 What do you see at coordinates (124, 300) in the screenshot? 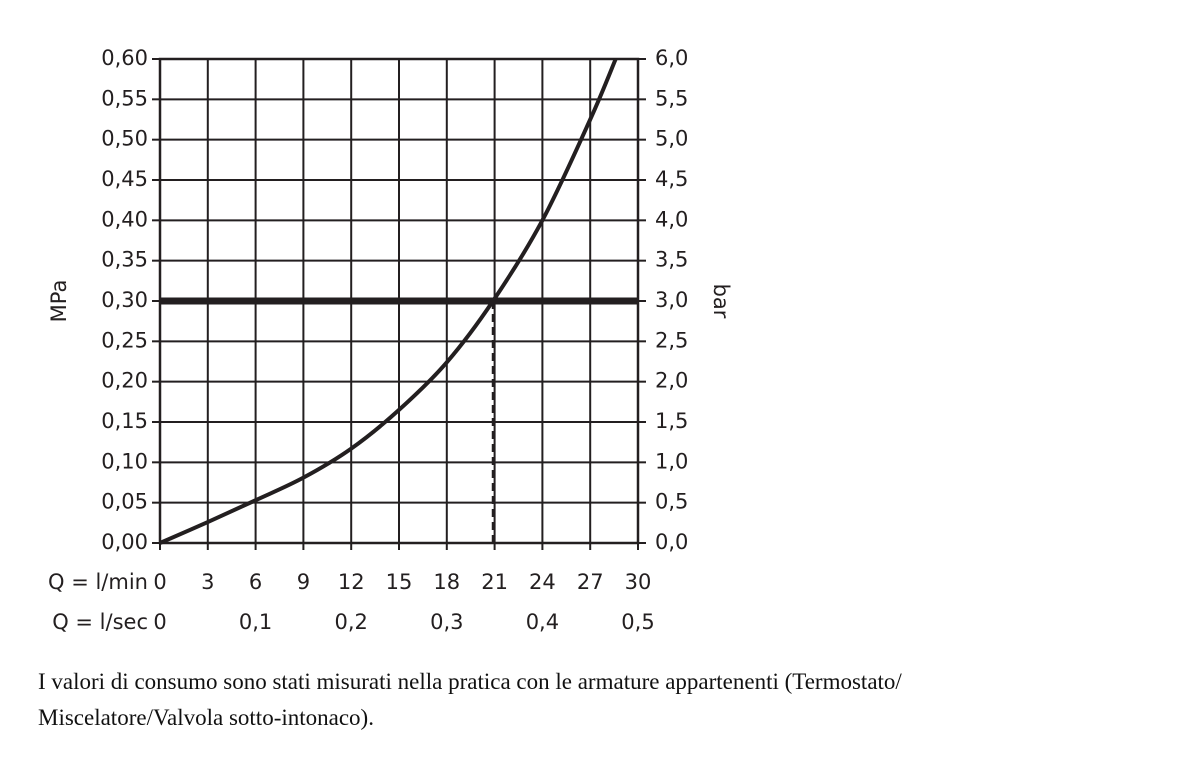
I see `y-tick-label: 0,30` at bounding box center [124, 300].